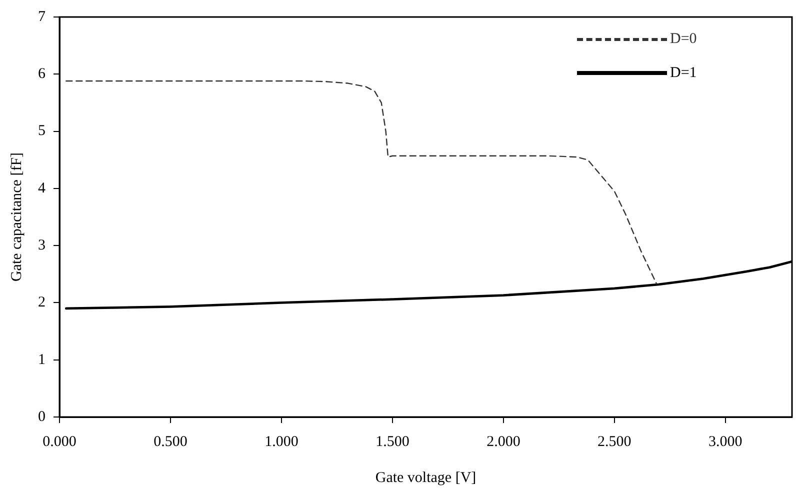 The image size is (806, 495). Describe the element at coordinates (503, 442) in the screenshot. I see `x-tick-label: 2.000` at that location.